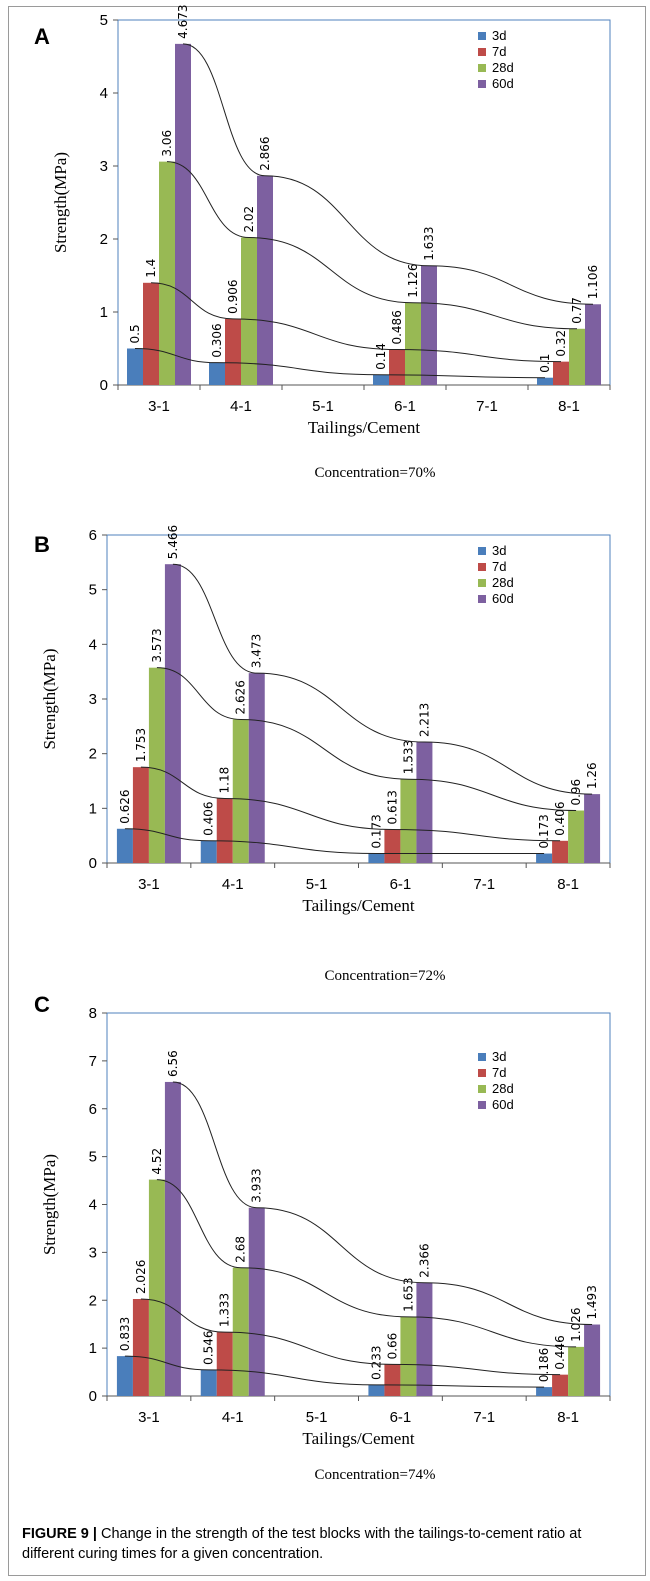 Image resolution: width=650 pixels, height=1581 pixels. Describe the element at coordinates (482, 567) in the screenshot. I see `legend-swatch-7d` at that location.